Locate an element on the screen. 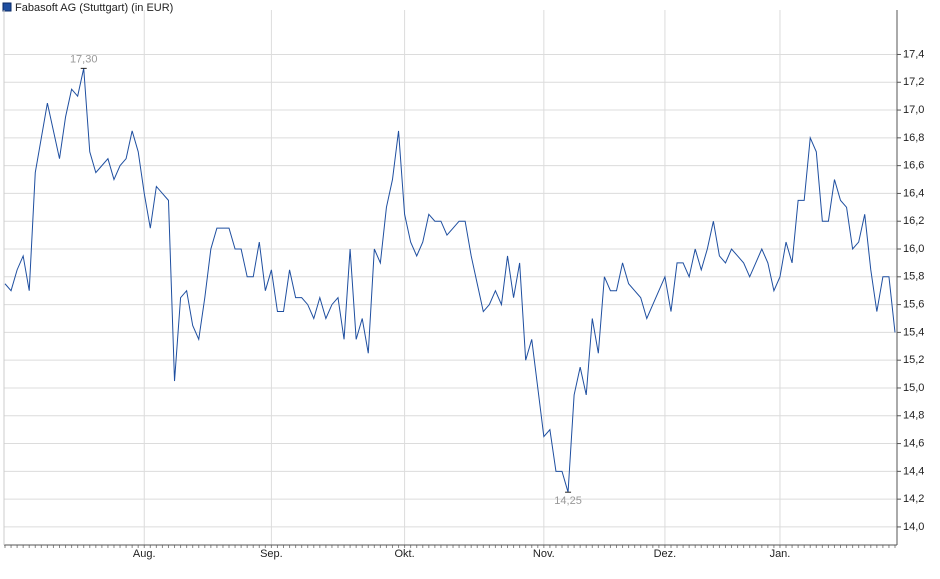 The image size is (940, 579). y-tick-label: 16,4 is located at coordinates (913, 193).